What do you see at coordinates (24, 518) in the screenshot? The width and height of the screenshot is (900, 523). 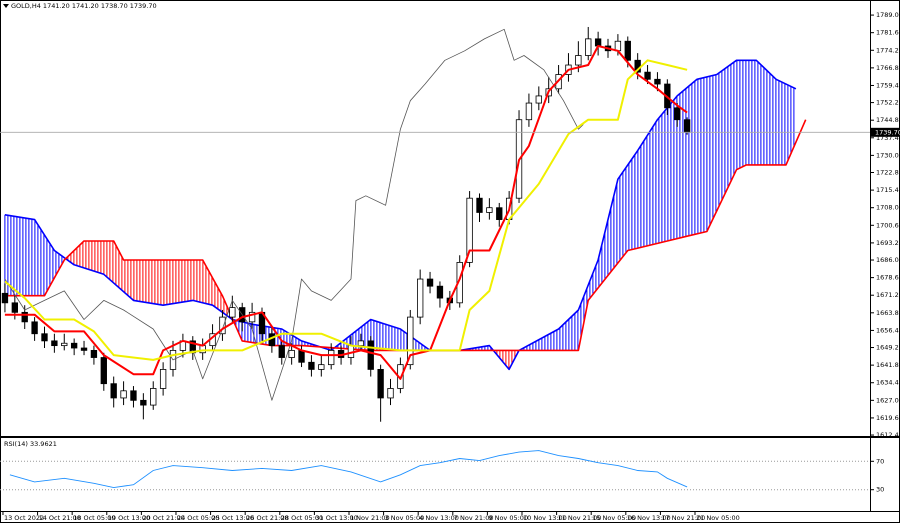 I see `x-tick-label: 13 Oct 2022` at bounding box center [24, 518].